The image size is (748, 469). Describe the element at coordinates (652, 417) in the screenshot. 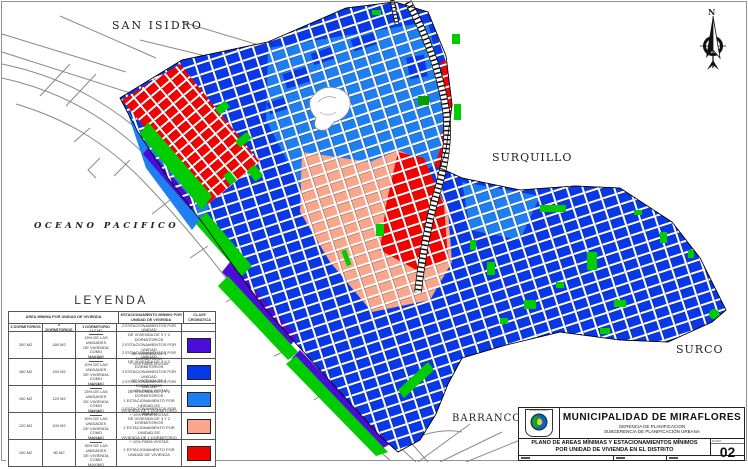

I see `org-name: MUNICIPALIDAD DE MIRAFLORES` at that location.